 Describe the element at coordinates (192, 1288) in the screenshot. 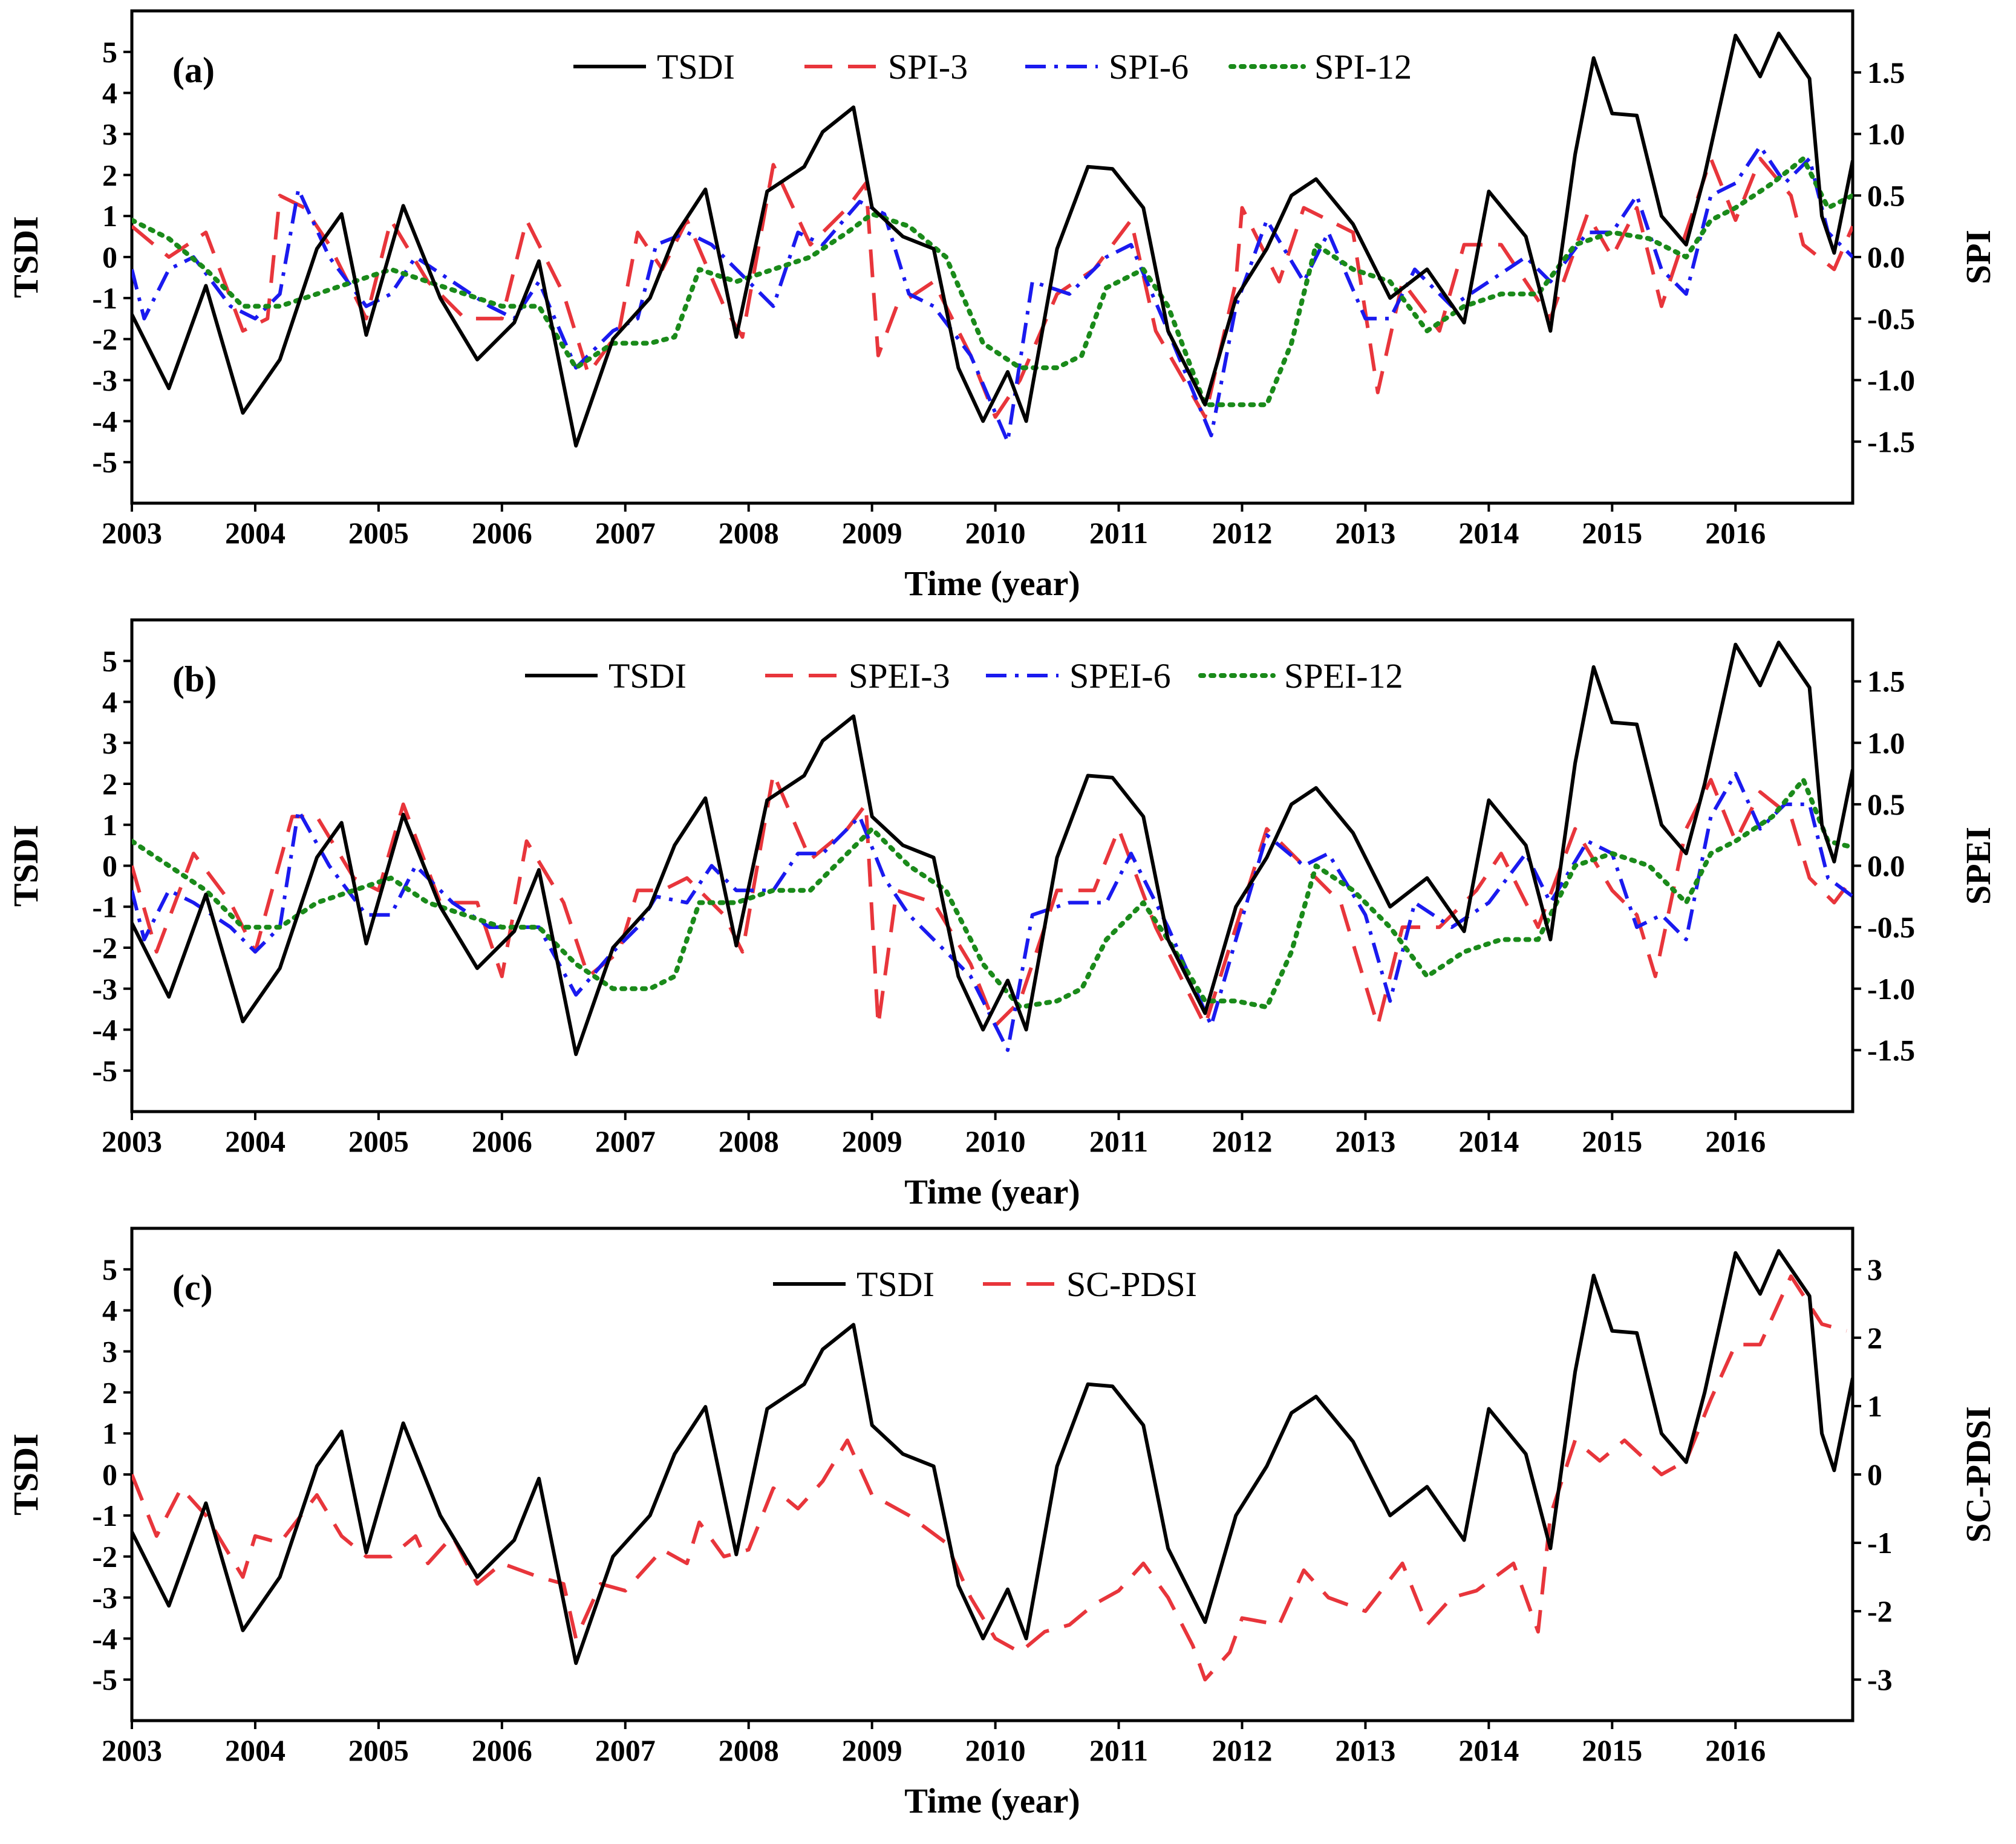

I see `panel-label-c: (c)` at that location.